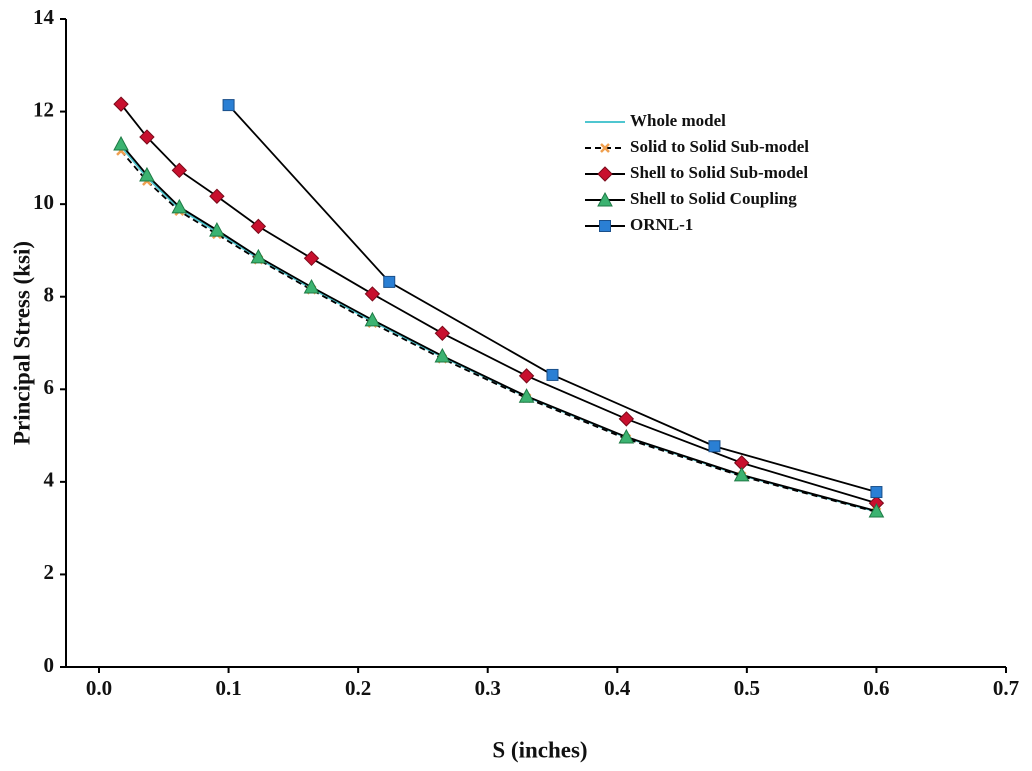 This screenshot has width=1032, height=771. Describe the element at coordinates (719, 172) in the screenshot. I see `legend-label: Shell to Solid Sub-model` at that location.